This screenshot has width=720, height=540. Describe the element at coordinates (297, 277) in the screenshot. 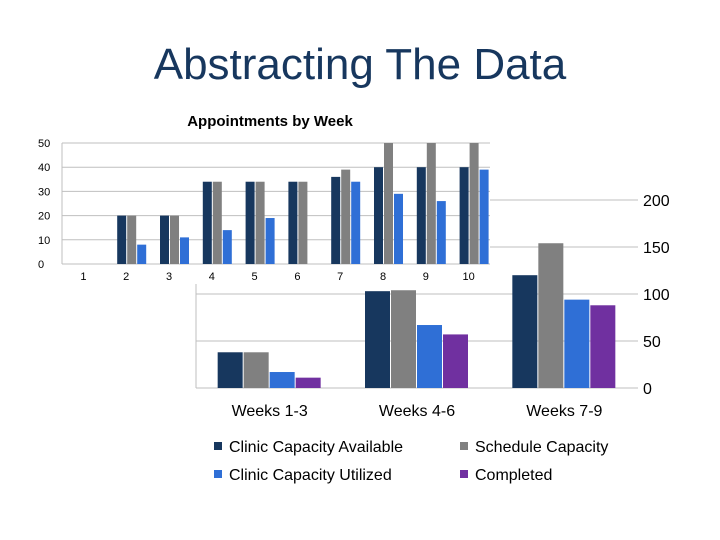

I see `x-tick-label: 6` at that location.